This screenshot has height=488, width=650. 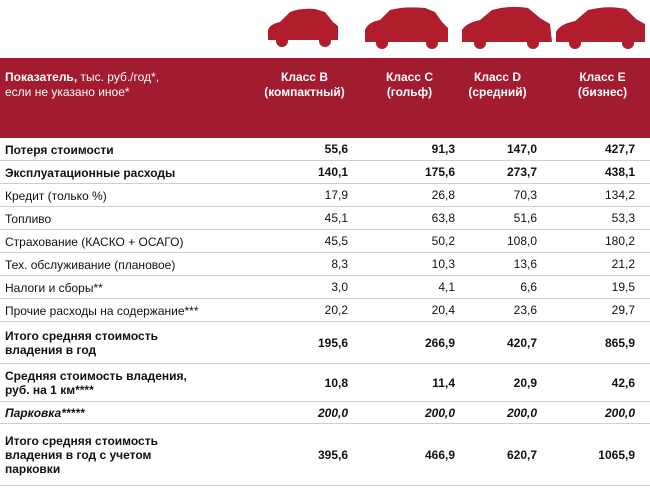 What do you see at coordinates (339, 287) in the screenshot?
I see `cell-value: 3,0` at bounding box center [339, 287].